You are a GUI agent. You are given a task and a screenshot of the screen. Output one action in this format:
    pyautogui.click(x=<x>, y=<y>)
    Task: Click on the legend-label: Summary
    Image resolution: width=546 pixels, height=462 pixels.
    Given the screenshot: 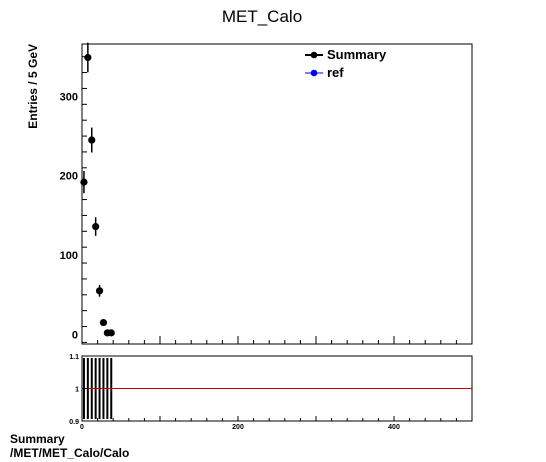 What is the action you would take?
    pyautogui.click(x=357, y=54)
    